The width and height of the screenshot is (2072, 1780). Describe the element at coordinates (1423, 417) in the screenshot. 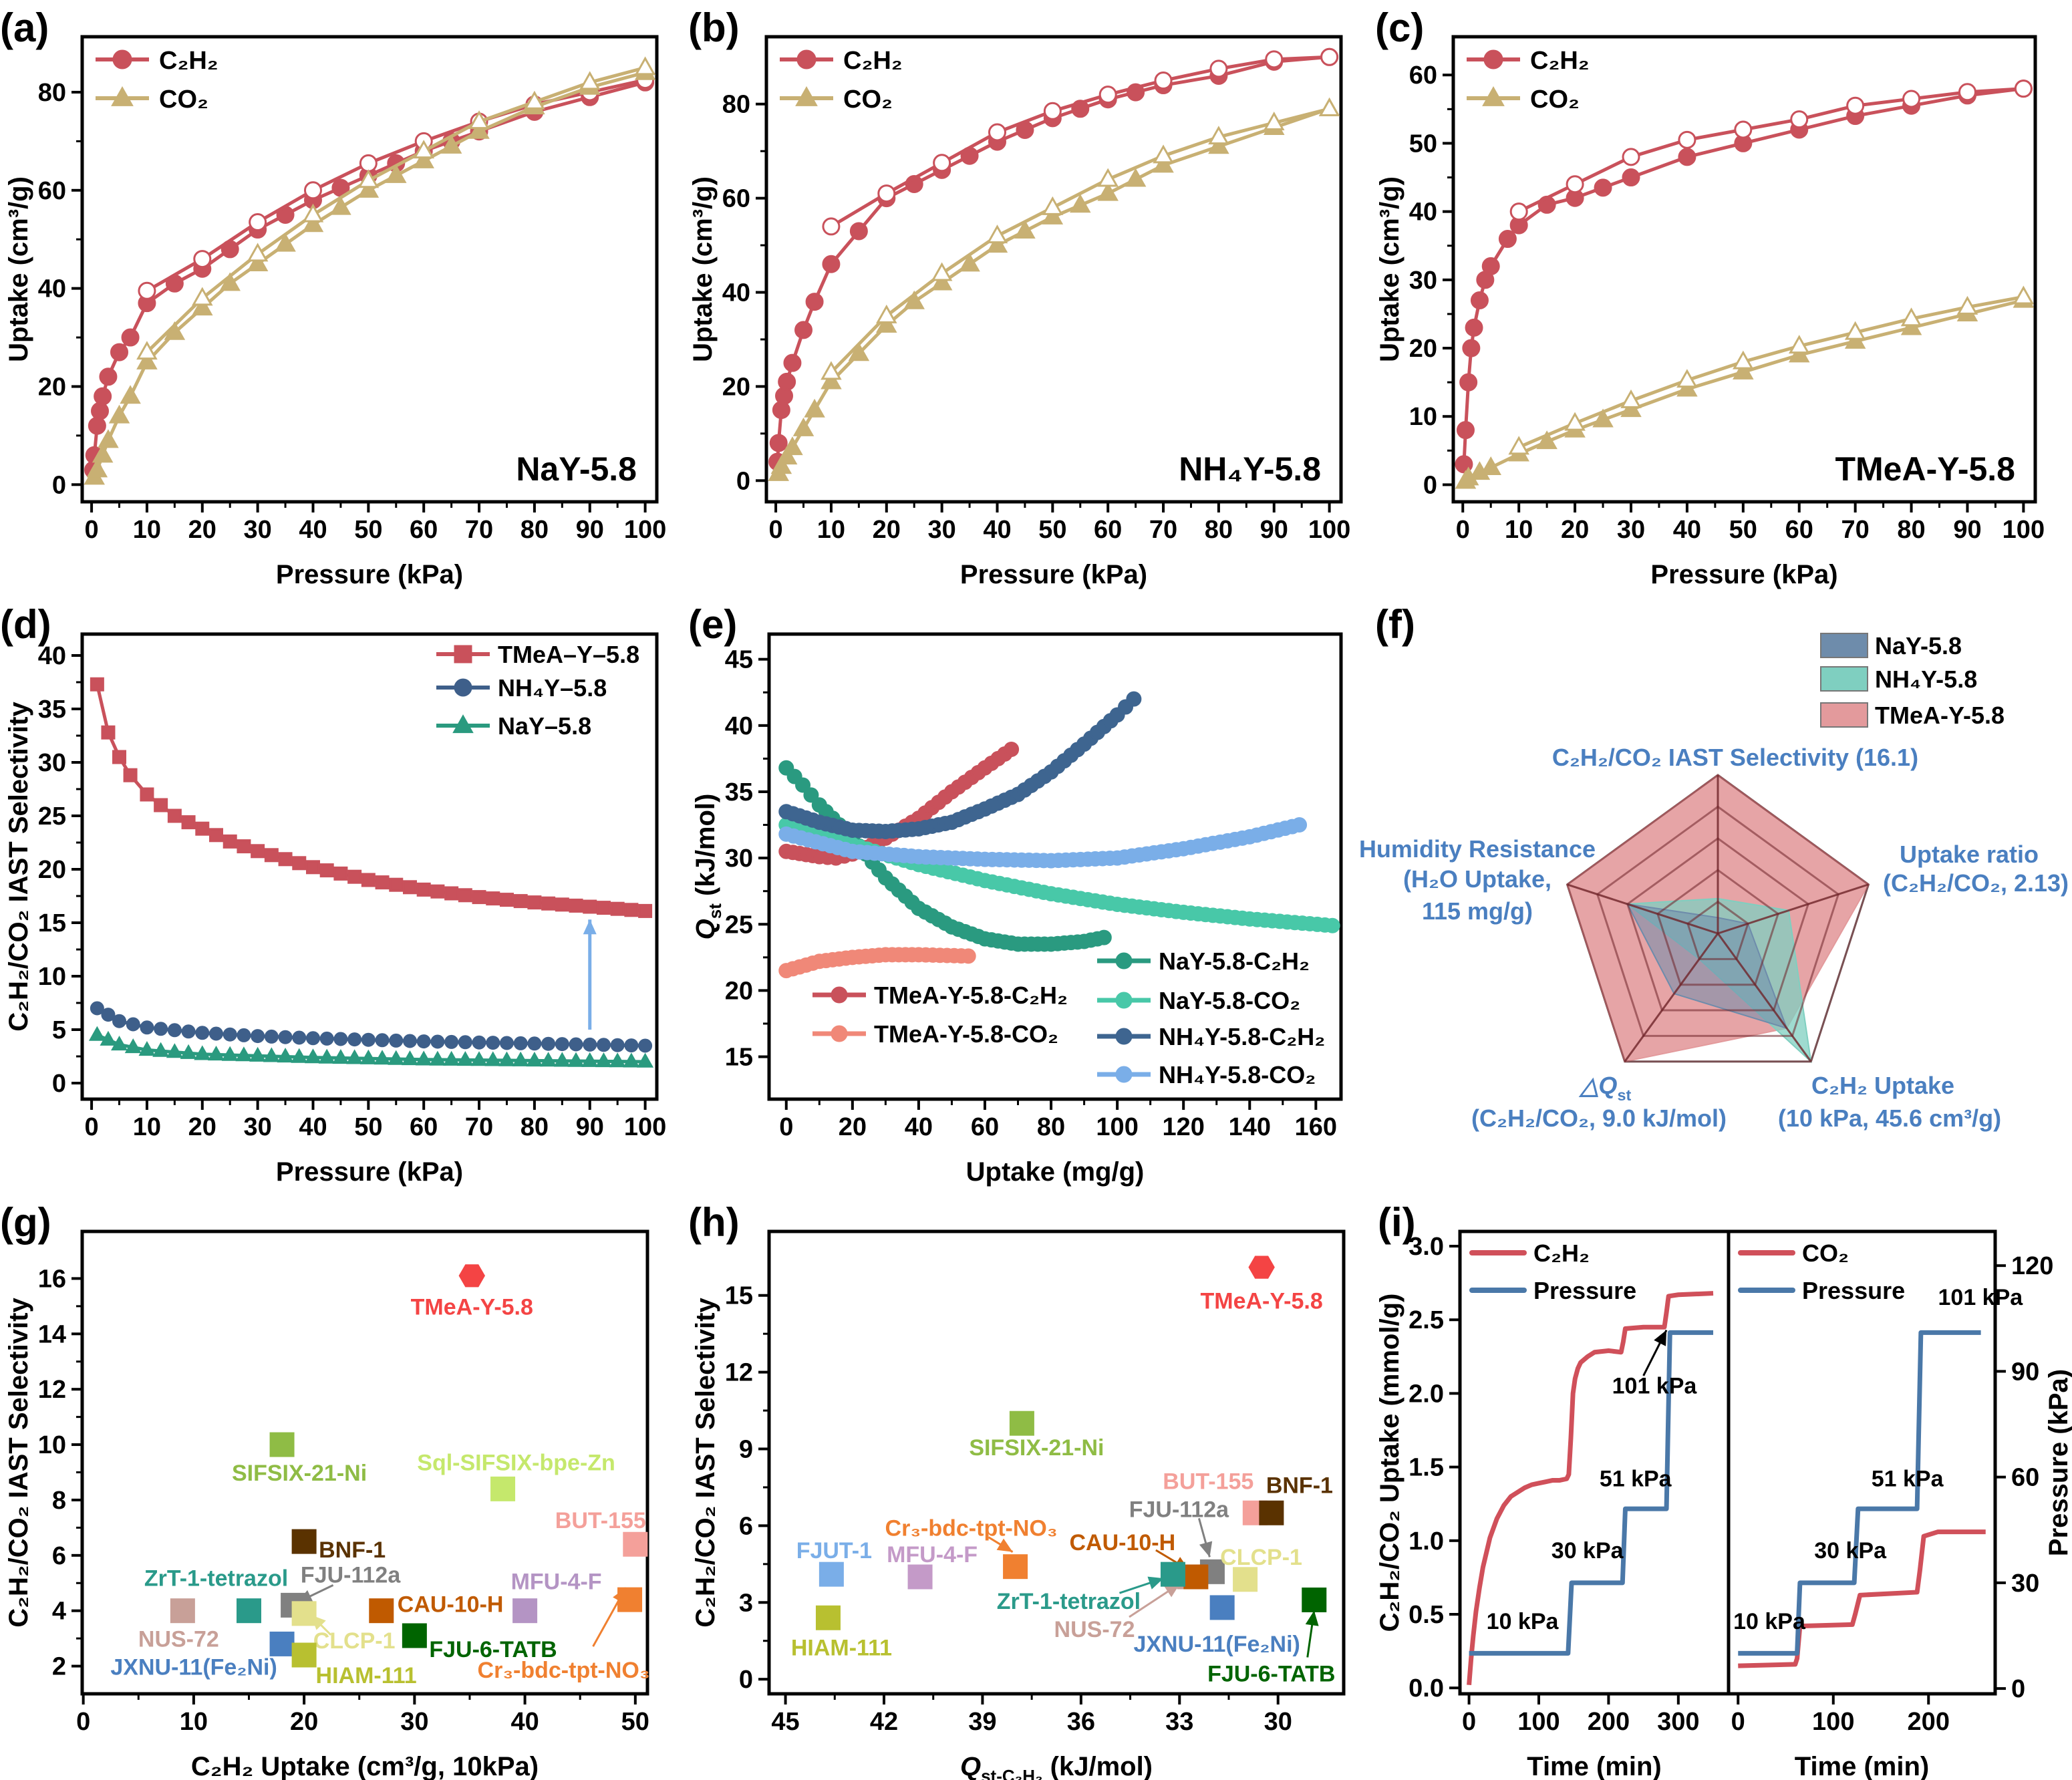

I see `y-tick-label: 10` at that location.